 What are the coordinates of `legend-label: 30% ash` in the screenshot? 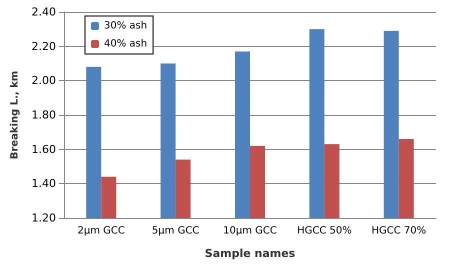 It's located at (126, 26).